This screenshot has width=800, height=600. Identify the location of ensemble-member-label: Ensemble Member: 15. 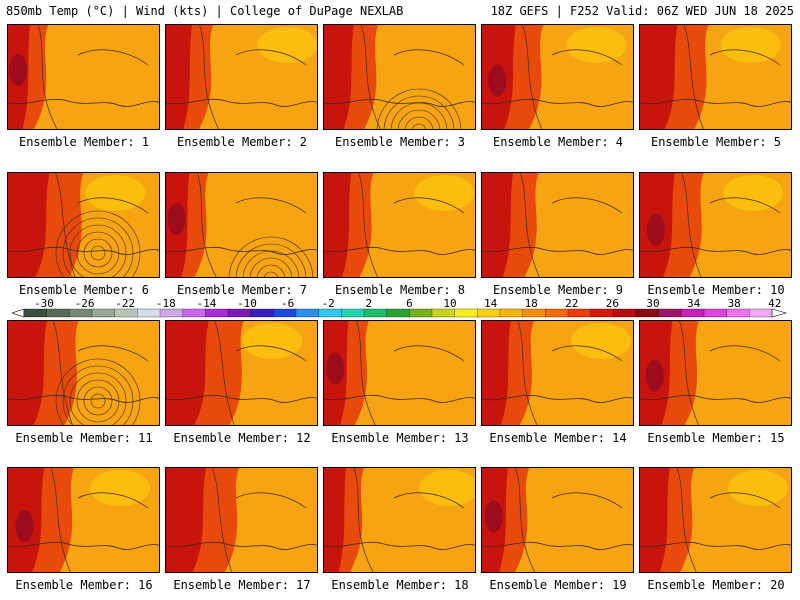
(716, 438).